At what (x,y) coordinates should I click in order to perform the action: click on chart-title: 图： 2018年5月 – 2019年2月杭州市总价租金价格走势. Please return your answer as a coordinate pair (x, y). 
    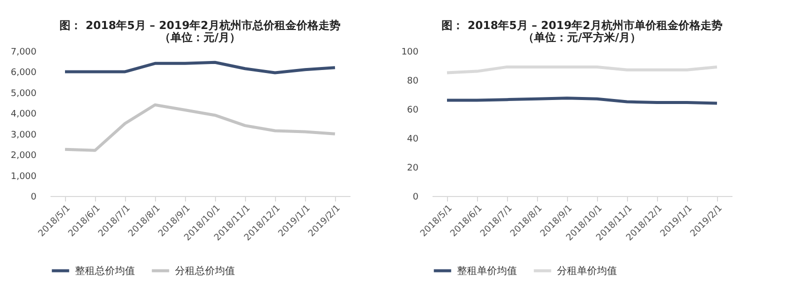
    Looking at the image, I should click on (200, 25).